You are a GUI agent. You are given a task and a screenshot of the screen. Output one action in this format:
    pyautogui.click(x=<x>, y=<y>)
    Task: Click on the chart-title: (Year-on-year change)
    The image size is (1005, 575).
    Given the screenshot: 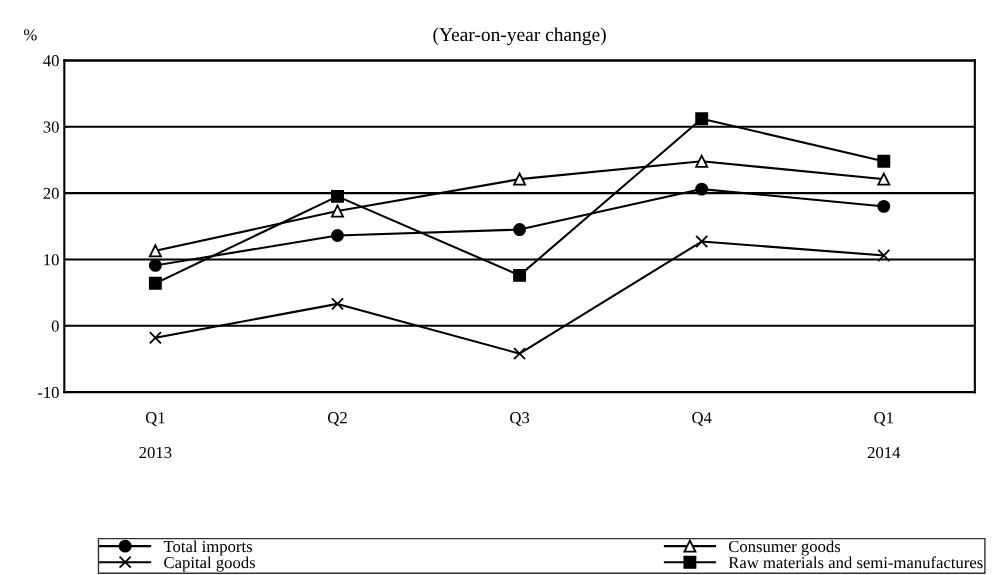 What is the action you would take?
    pyautogui.click(x=519, y=36)
    